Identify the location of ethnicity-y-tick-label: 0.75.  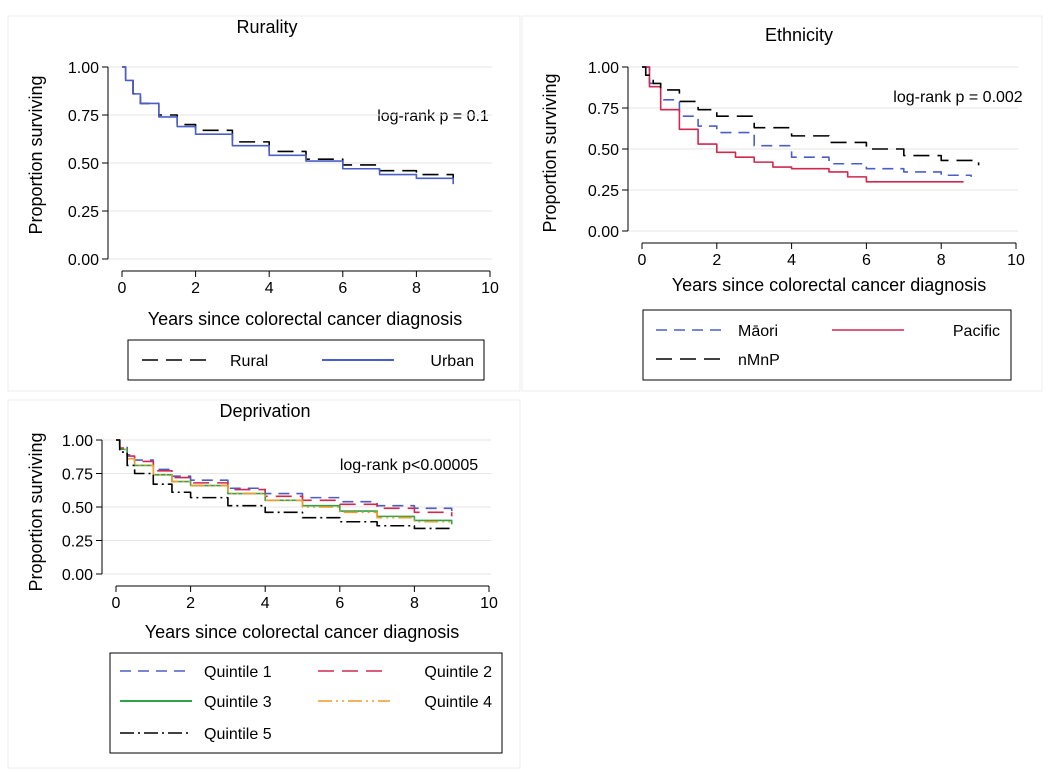
(603, 109).